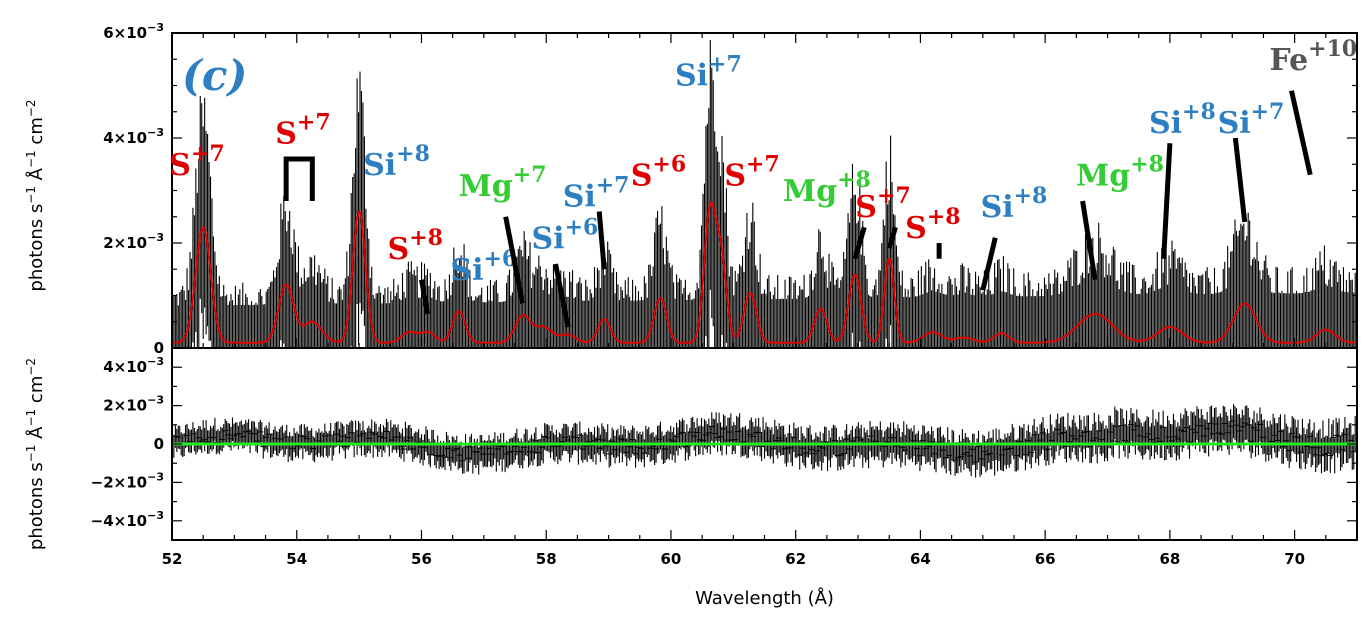 This screenshot has height=625, width=1368. Describe the element at coordinates (658, 172) in the screenshot. I see `ion-label: S+6` at that location.